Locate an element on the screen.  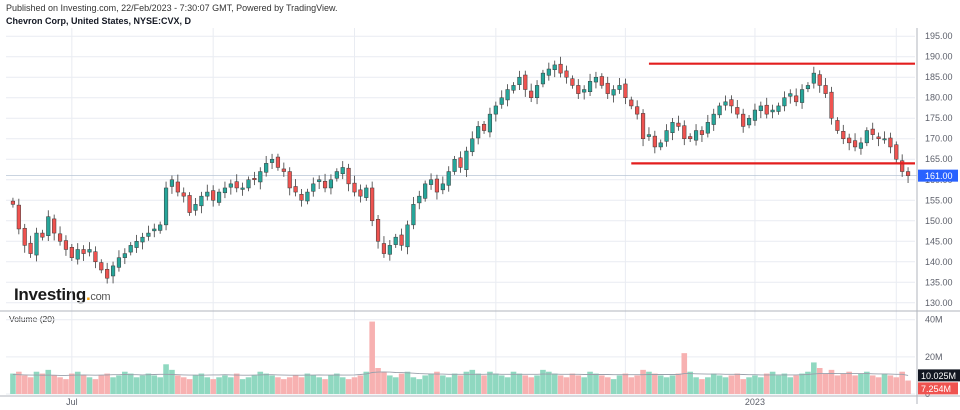
logo-text: Investing is located at coordinates (50, 294).